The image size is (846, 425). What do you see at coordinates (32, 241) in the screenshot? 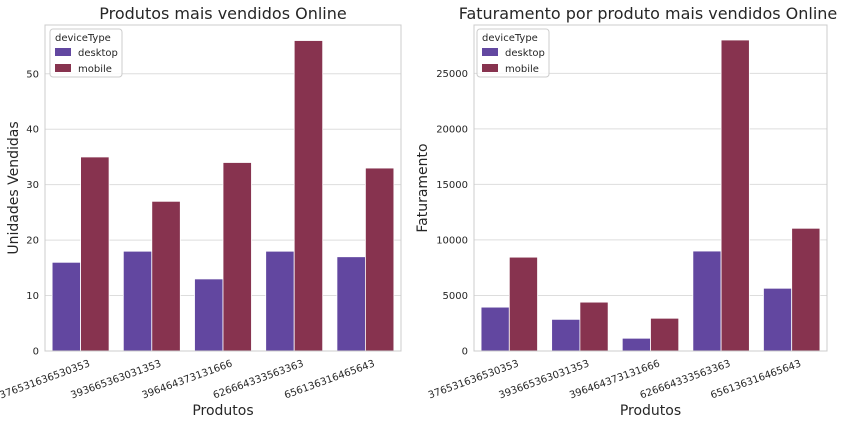
I see `y-tick-label: 20` at bounding box center [32, 241].